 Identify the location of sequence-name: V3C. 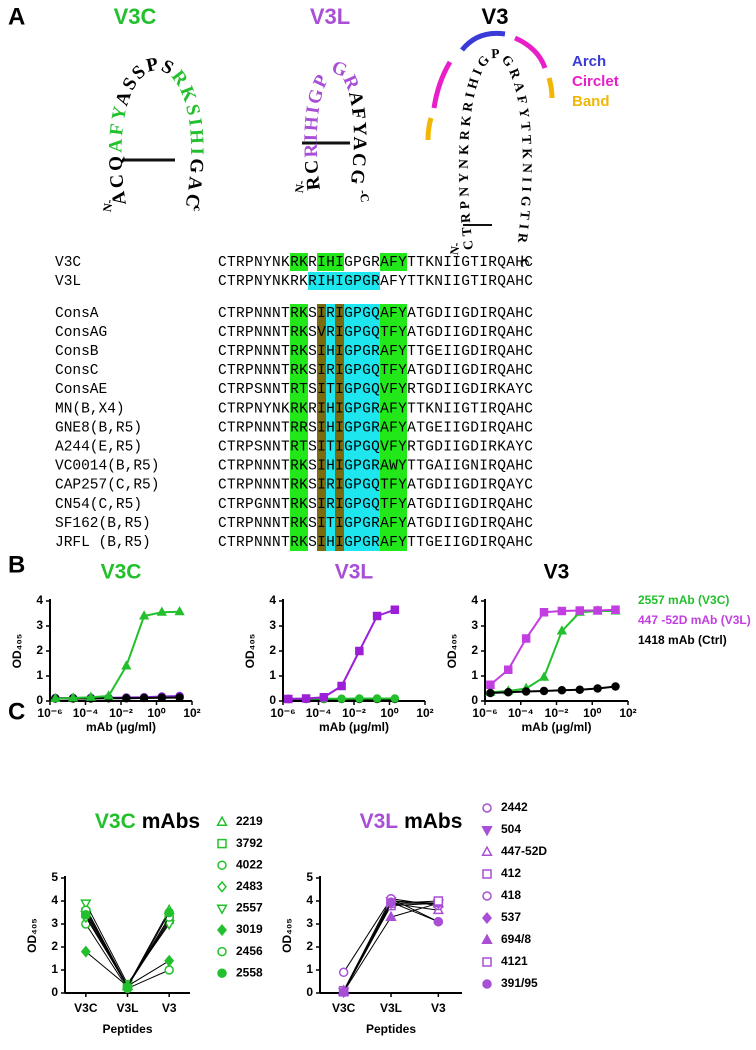
(68, 263).